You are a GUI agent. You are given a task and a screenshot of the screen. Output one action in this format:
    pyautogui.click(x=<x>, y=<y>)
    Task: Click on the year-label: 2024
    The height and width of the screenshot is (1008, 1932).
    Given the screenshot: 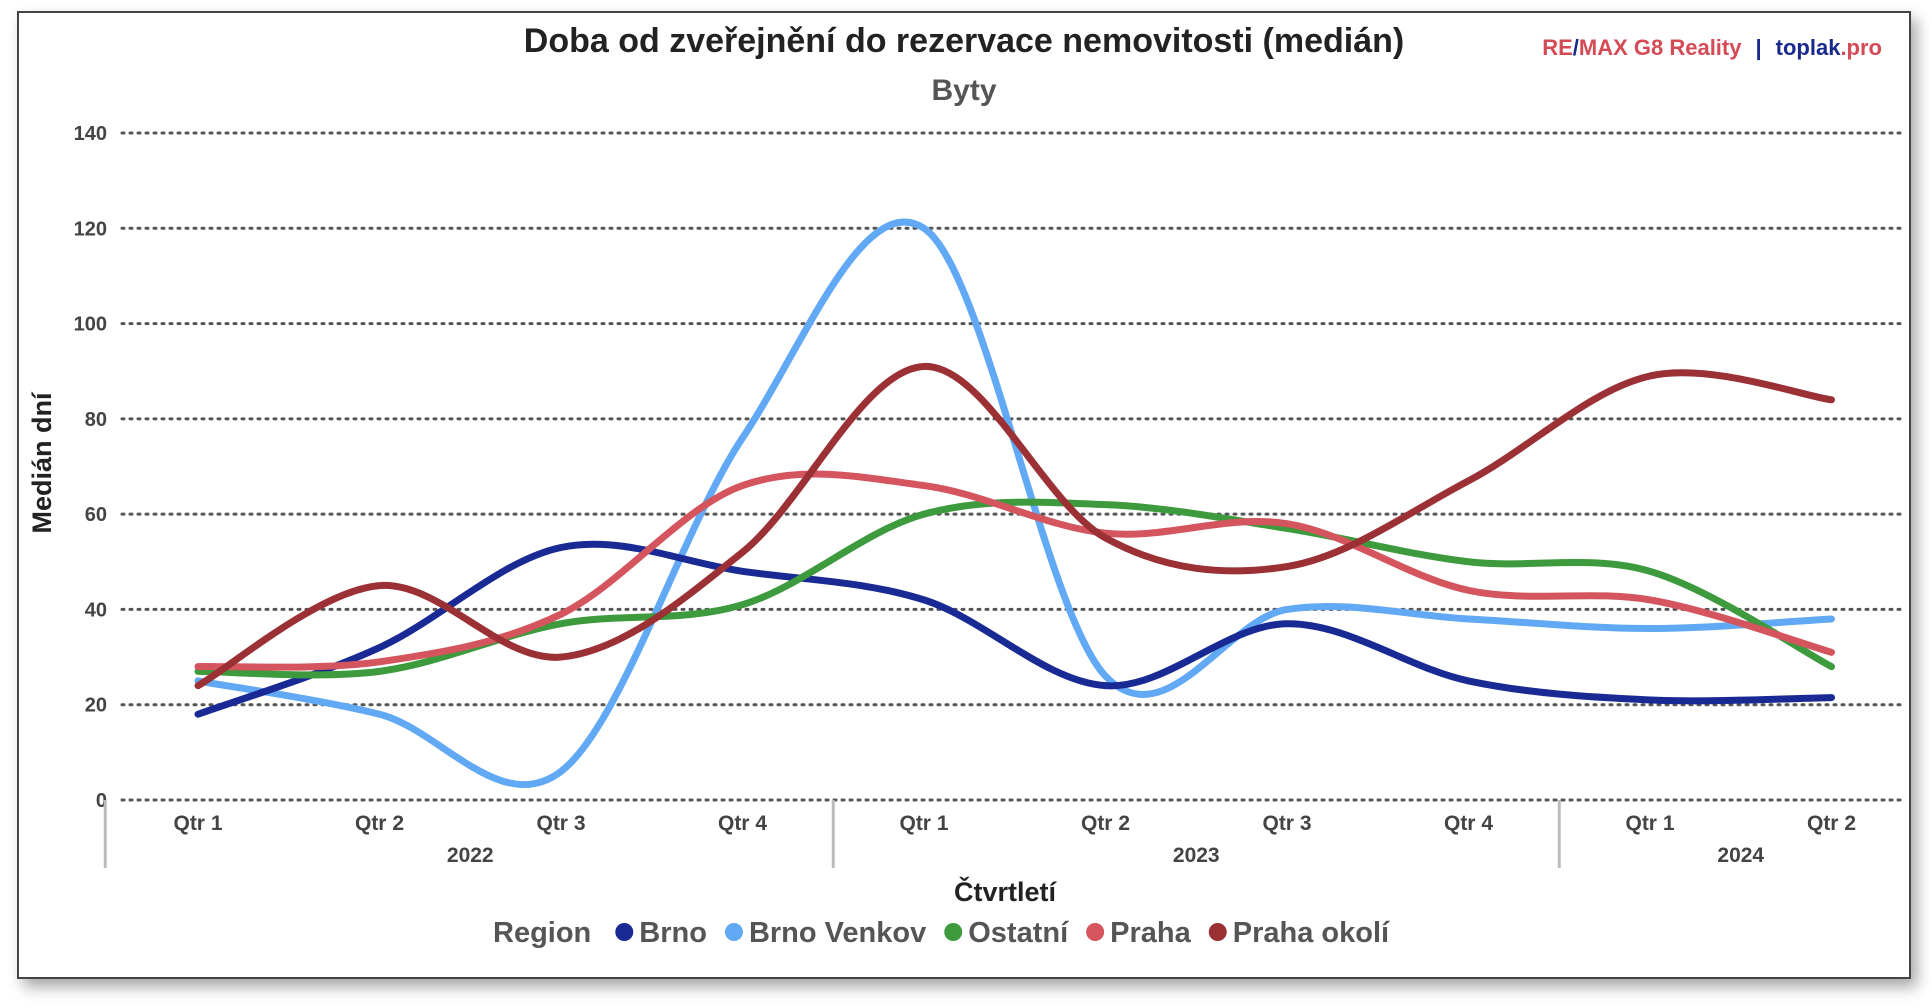 What is the action you would take?
    pyautogui.click(x=1740, y=855)
    